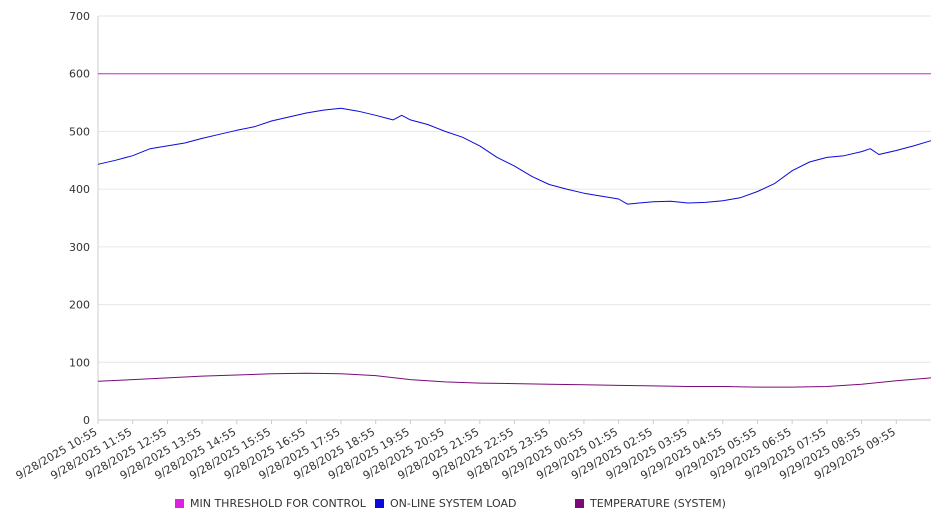 This screenshot has width=946, height=526. What do you see at coordinates (658, 503) in the screenshot?
I see `legend-label-temperature: TEMPERATURE (SYSTEM)` at bounding box center [658, 503].